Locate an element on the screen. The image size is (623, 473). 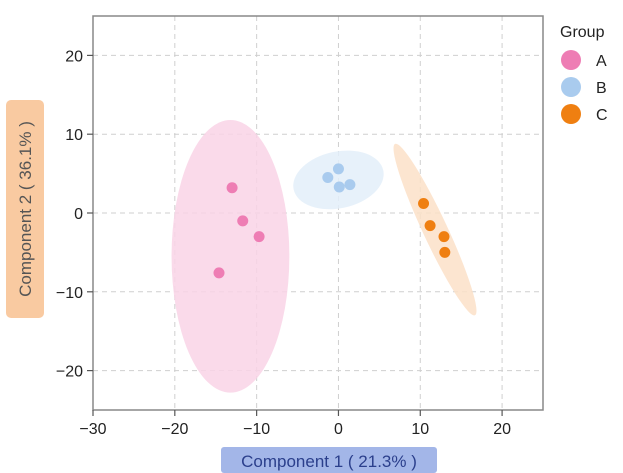
legend-label-A: A is located at coordinates (601, 61).